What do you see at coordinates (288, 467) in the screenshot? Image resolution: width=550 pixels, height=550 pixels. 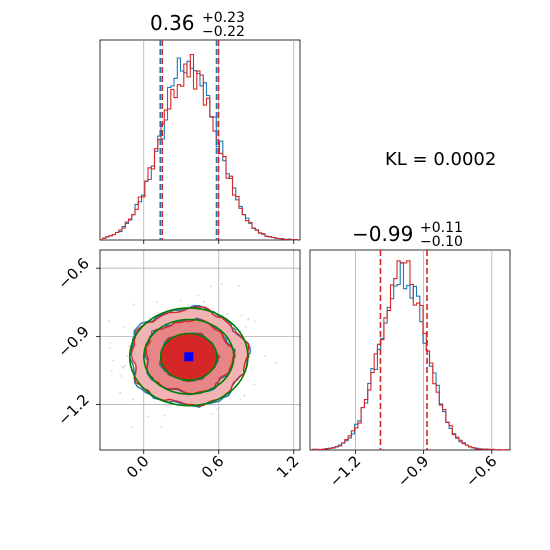 I see `x-tick-label: 1.2` at bounding box center [288, 467].